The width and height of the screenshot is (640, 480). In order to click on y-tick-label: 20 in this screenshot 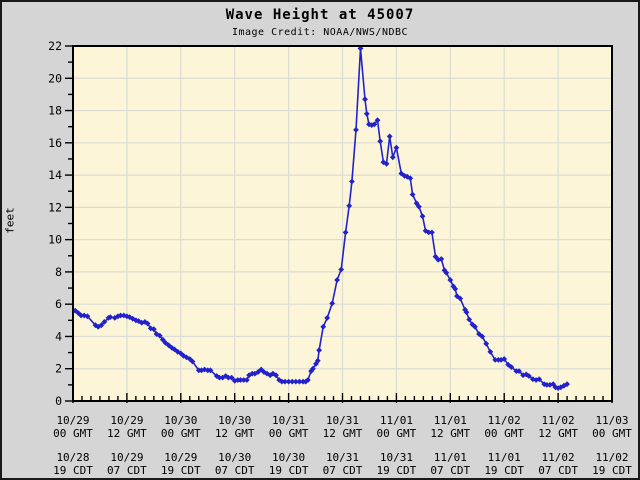, I will do `click(55, 78)`.